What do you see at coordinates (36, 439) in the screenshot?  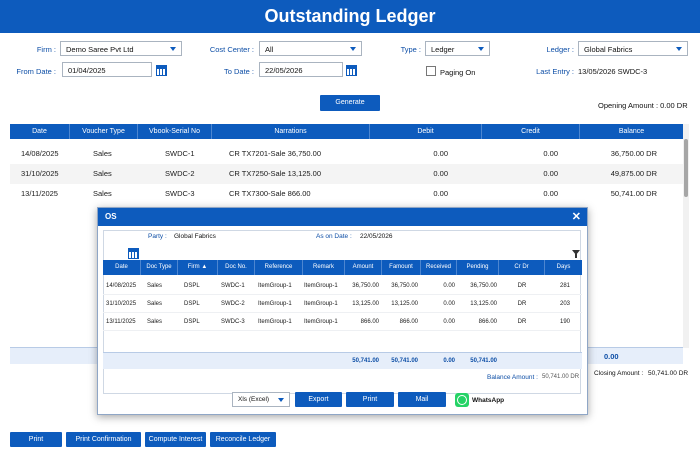 I see `print-button: Print` at bounding box center [36, 439].